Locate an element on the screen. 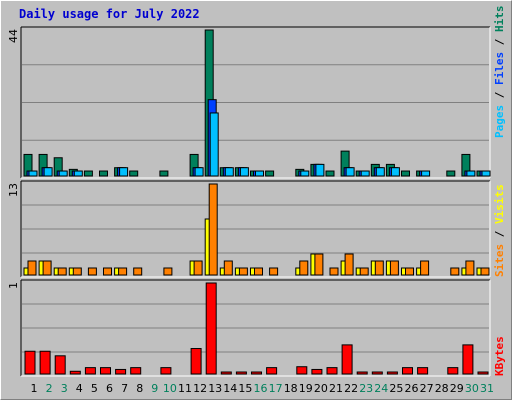 The width and height of the screenshot is (512, 400). day-label-10: 10 is located at coordinates (170, 388).